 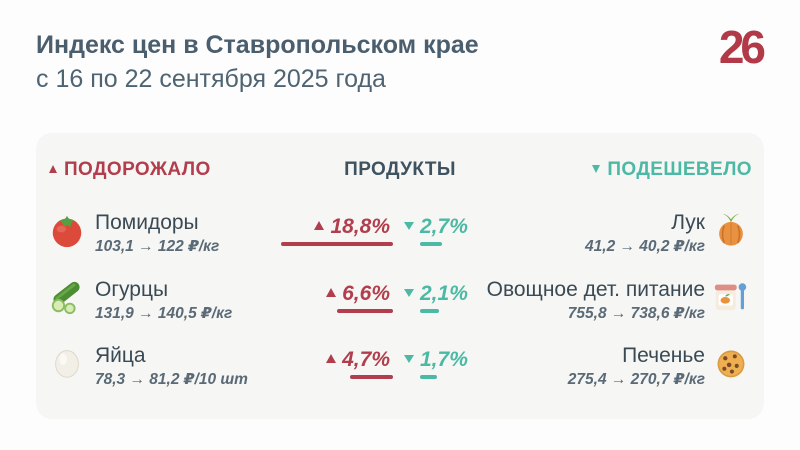 I want to click on product-price: 131,9 → 140,5 ₽/кг, so click(x=164, y=313).